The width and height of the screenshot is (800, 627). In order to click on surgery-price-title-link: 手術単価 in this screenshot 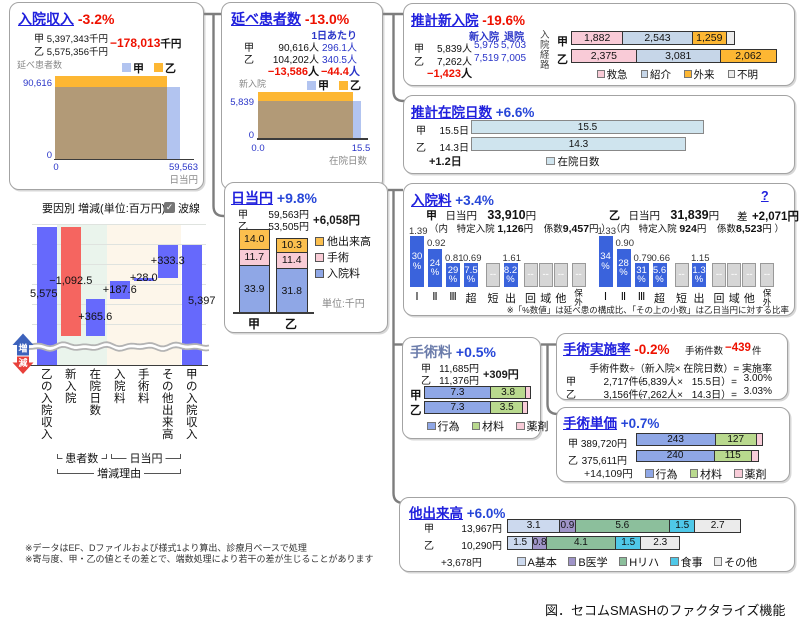, I will do `click(590, 423)`.